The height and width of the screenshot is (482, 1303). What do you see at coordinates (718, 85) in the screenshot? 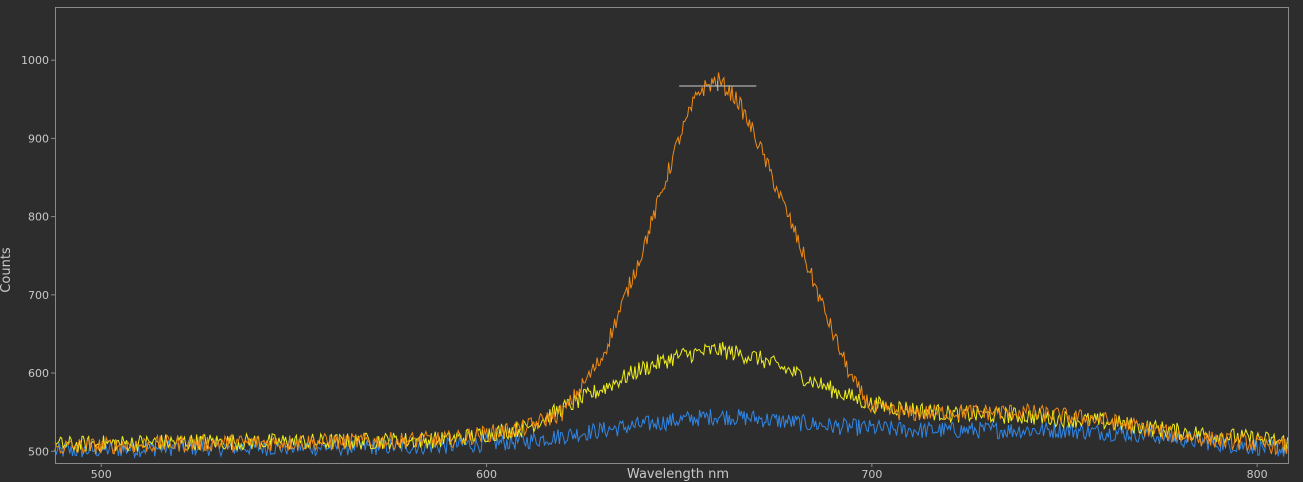
I see `marker-layer` at bounding box center [718, 85].